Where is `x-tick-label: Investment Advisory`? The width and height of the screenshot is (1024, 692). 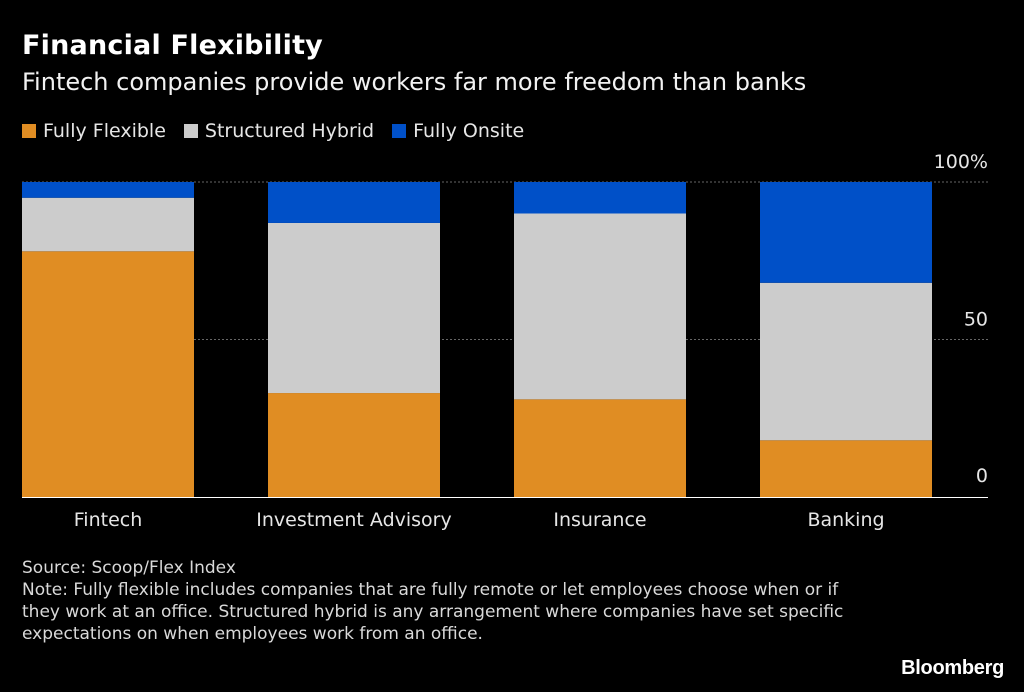 x-tick-label: Investment Advisory is located at coordinates (353, 520).